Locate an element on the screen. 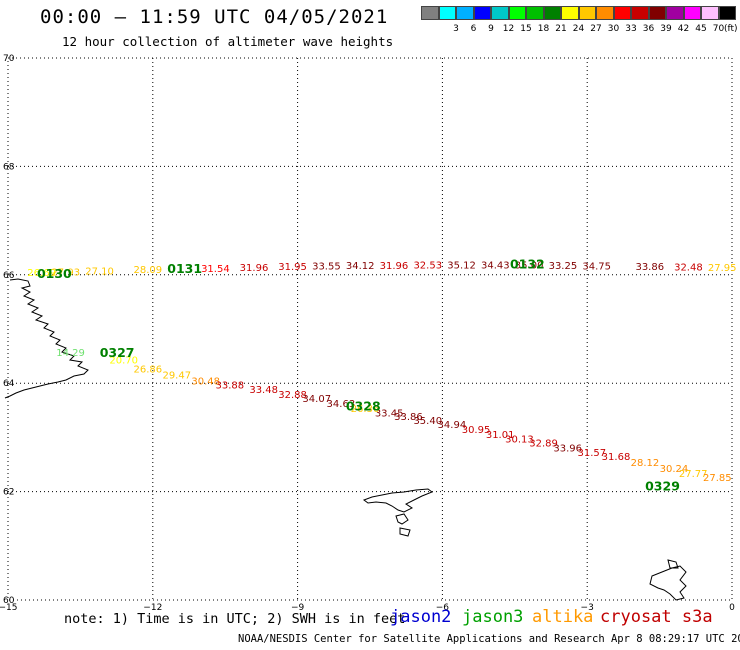 This screenshot has width=740, height=650. lon-label: −12 is located at coordinates (152, 608).